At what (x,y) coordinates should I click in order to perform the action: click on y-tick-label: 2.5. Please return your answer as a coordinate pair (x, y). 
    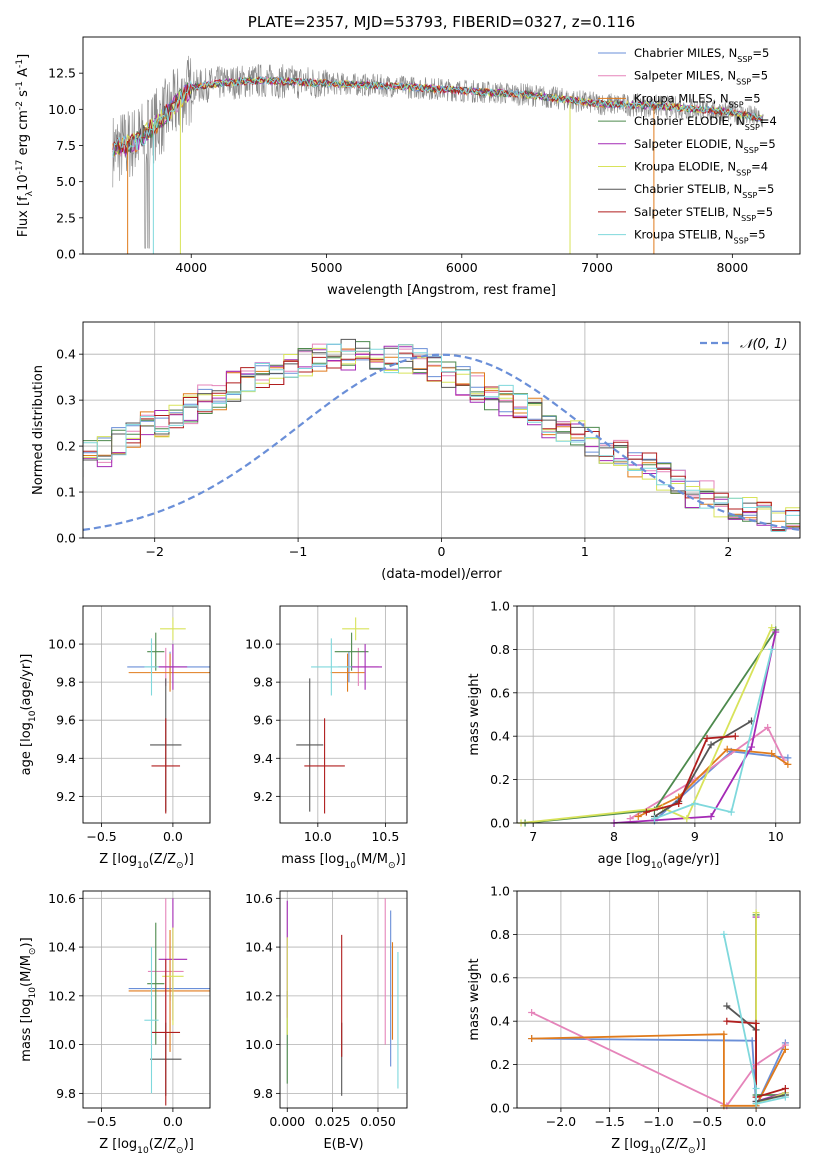
    Looking at the image, I should click on (66, 217).